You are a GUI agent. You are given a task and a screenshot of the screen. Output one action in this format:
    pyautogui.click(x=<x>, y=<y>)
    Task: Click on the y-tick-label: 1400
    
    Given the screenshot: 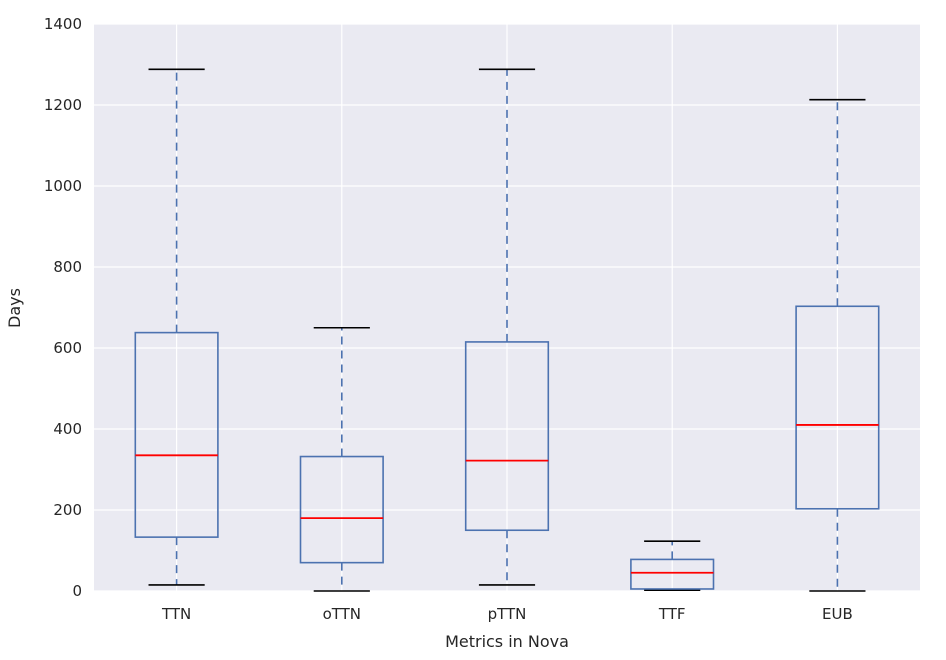 What is the action you would take?
    pyautogui.click(x=63, y=24)
    